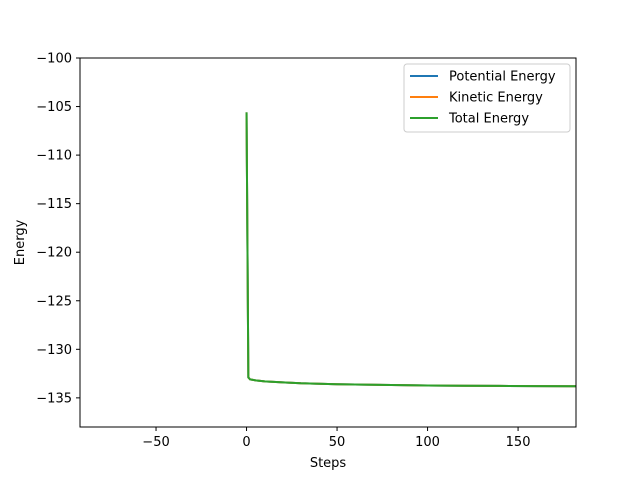 The width and height of the screenshot is (640, 480). What do you see at coordinates (58, 229) in the screenshot?
I see `y-axis-ticks: −100 −105 −110 −115 −120 −125 −130 −135` at bounding box center [58, 229].